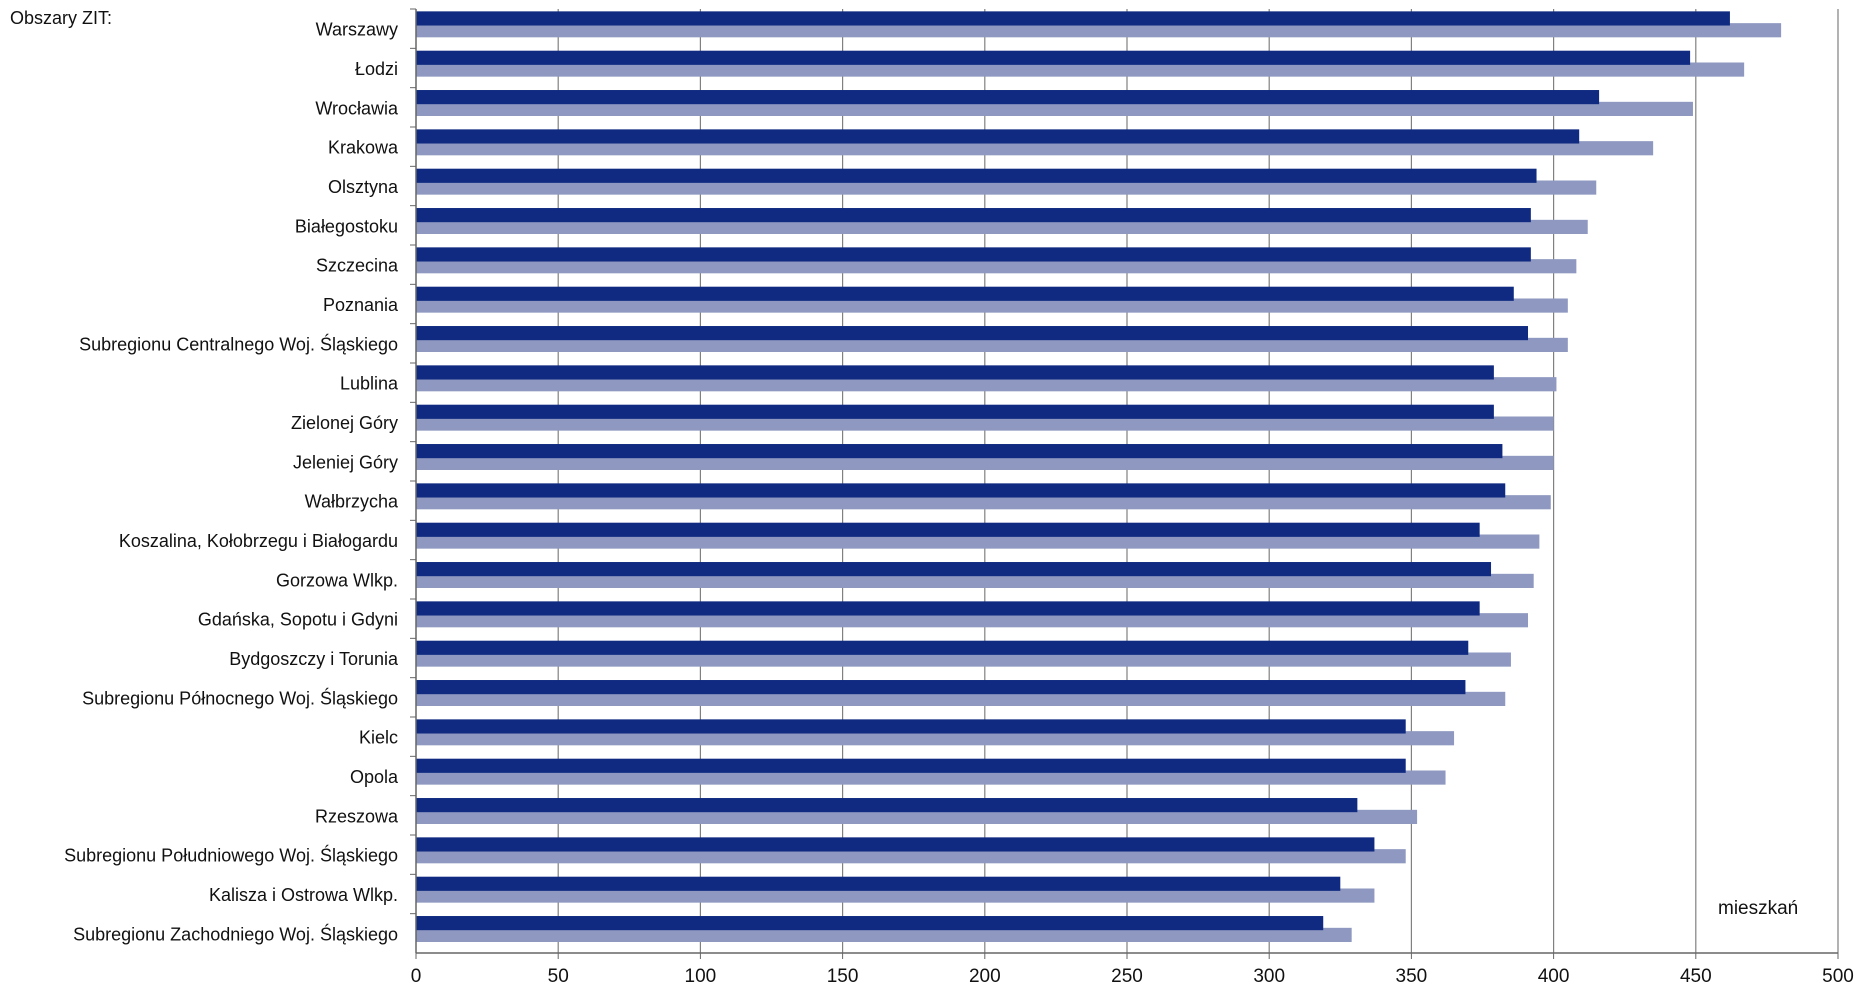 Image resolution: width=1861 pixels, height=992 pixels. I want to click on category-label: Wałbrzycha, so click(352, 502).